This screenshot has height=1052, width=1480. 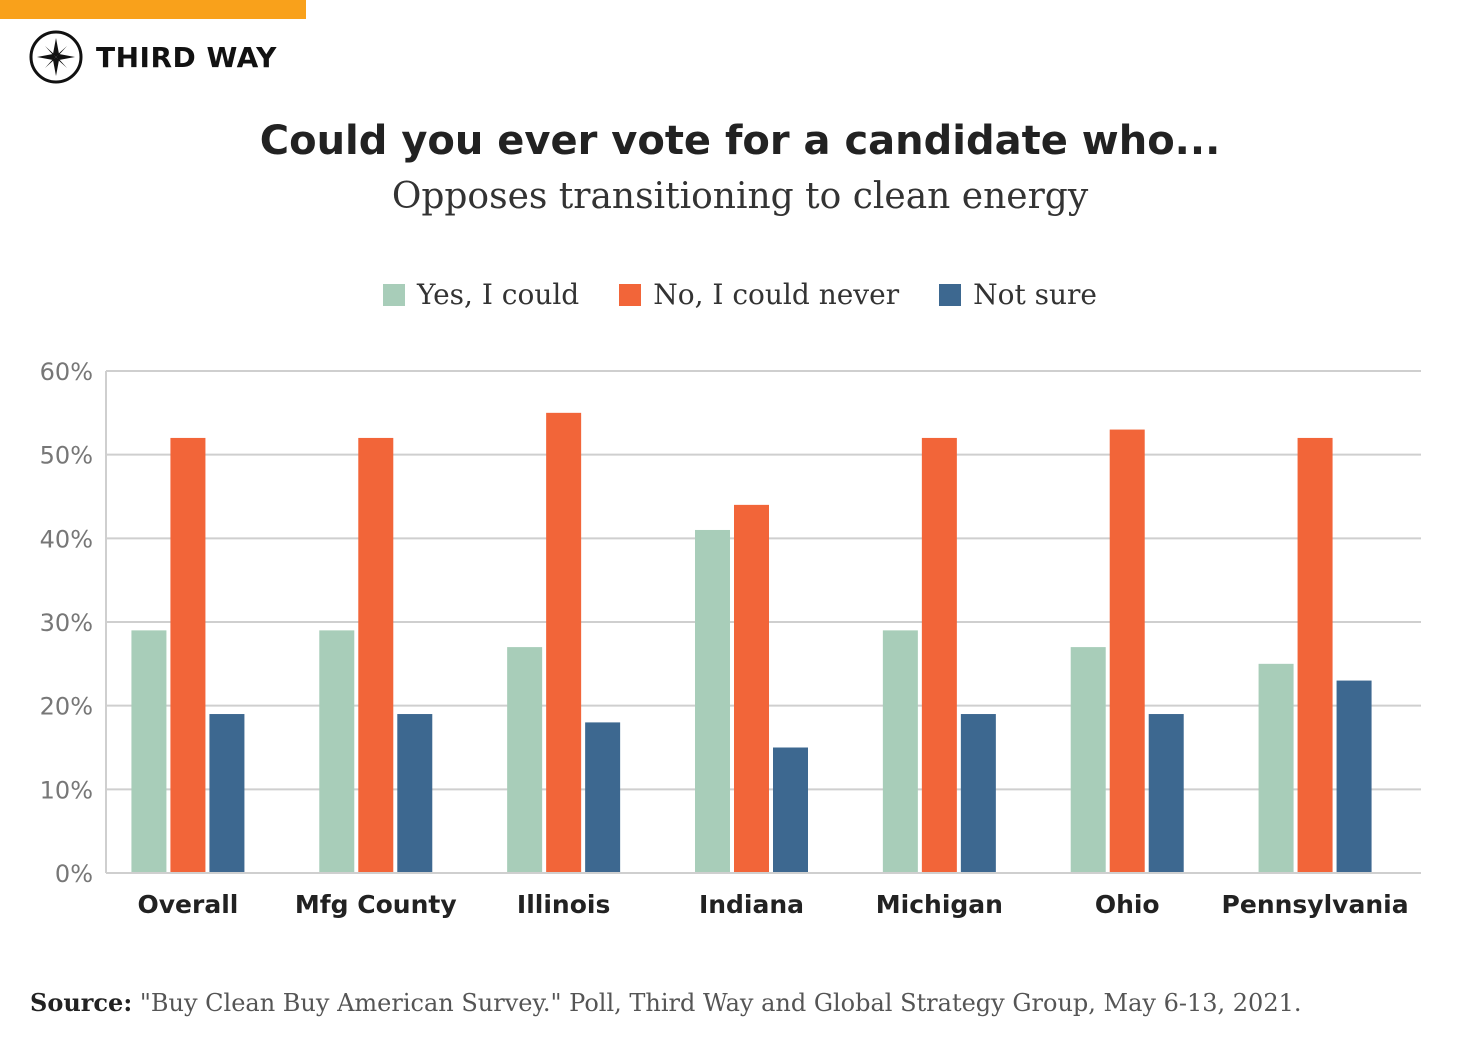 I want to click on y-tick-label: 10%, so click(x=66, y=790).